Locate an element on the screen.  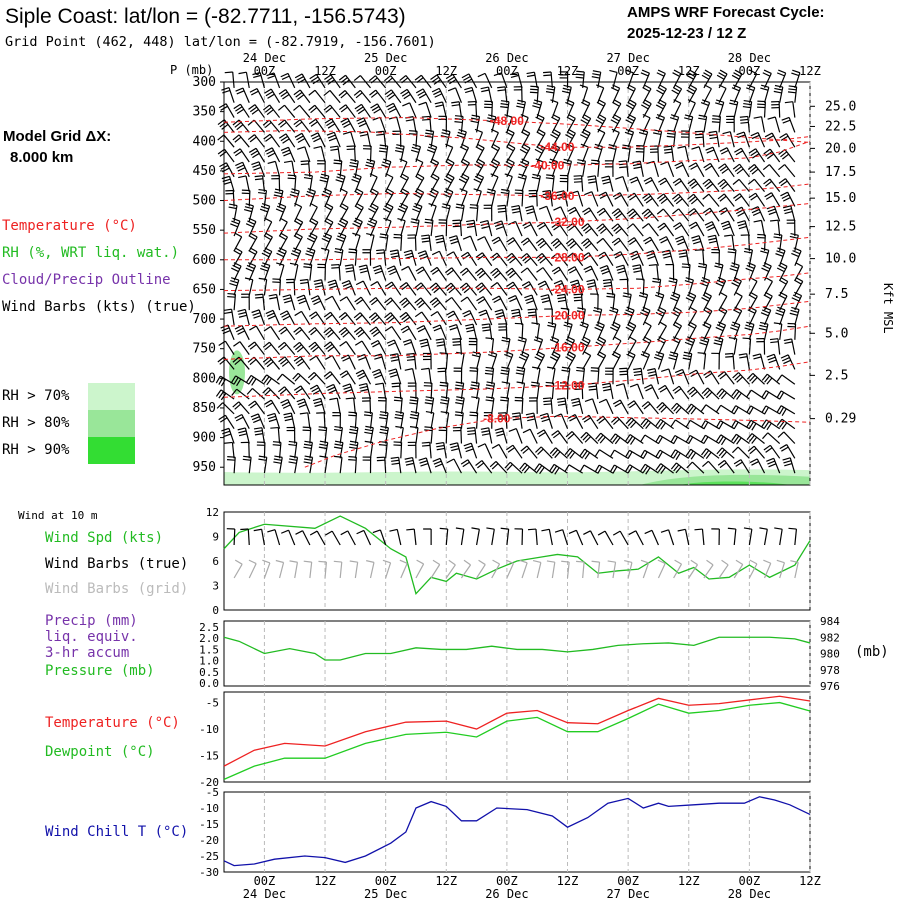
precip-tick-label: 1.5 is located at coordinates (209, 649).